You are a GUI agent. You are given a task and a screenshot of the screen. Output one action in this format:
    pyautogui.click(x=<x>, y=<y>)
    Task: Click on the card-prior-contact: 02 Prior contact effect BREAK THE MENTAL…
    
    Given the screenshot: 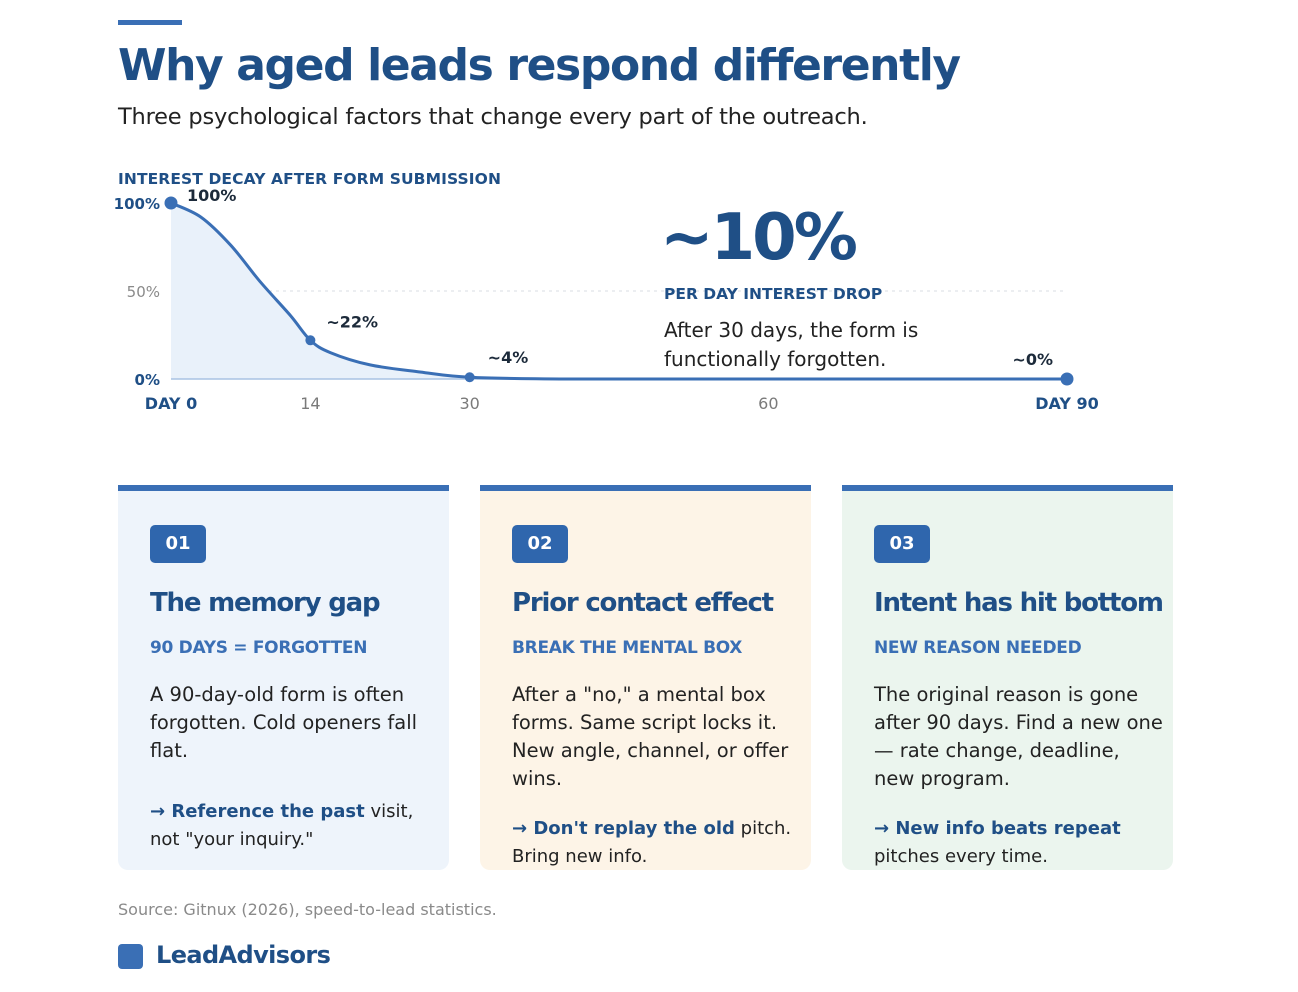 What is the action you would take?
    pyautogui.click(x=645, y=677)
    